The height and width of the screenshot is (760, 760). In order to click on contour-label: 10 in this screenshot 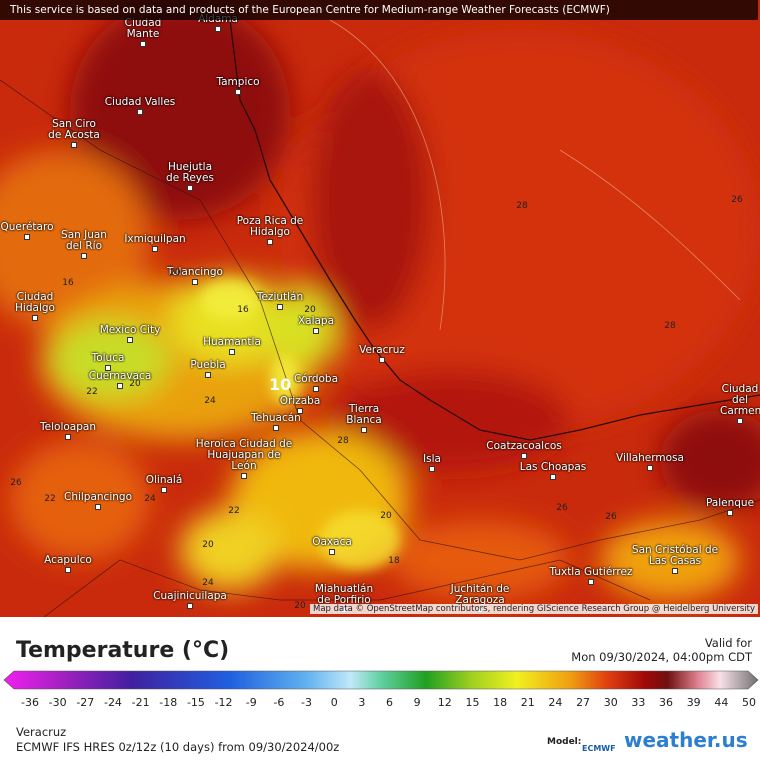, I will do `click(280, 384)`.